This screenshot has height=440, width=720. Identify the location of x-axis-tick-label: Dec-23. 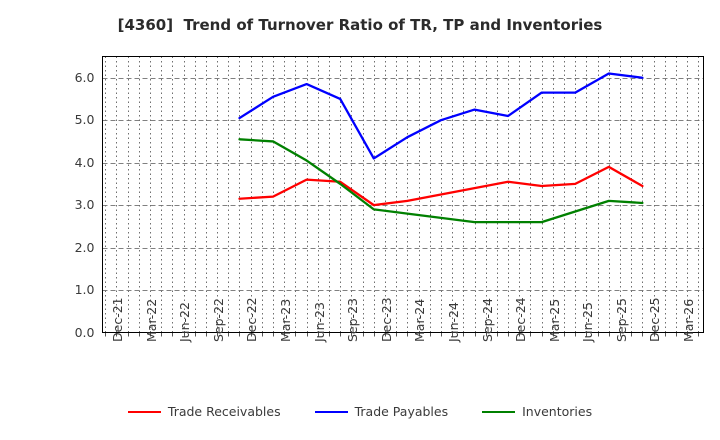
(386, 319).